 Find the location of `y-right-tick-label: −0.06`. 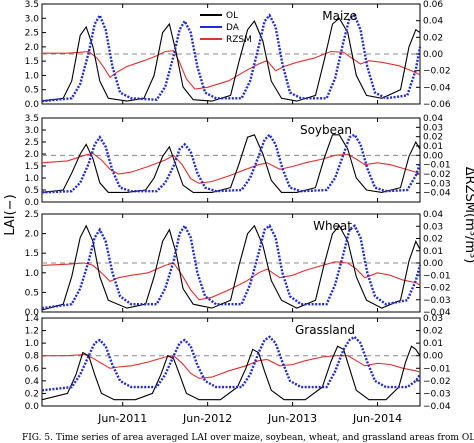

y-right-tick-label: −0.06 is located at coordinates (437, 105).